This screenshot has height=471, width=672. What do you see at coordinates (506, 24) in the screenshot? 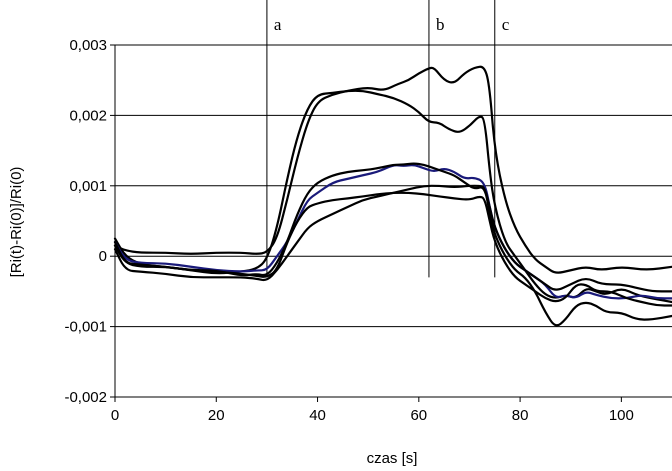
I see `marker-label-c: c` at bounding box center [506, 24].